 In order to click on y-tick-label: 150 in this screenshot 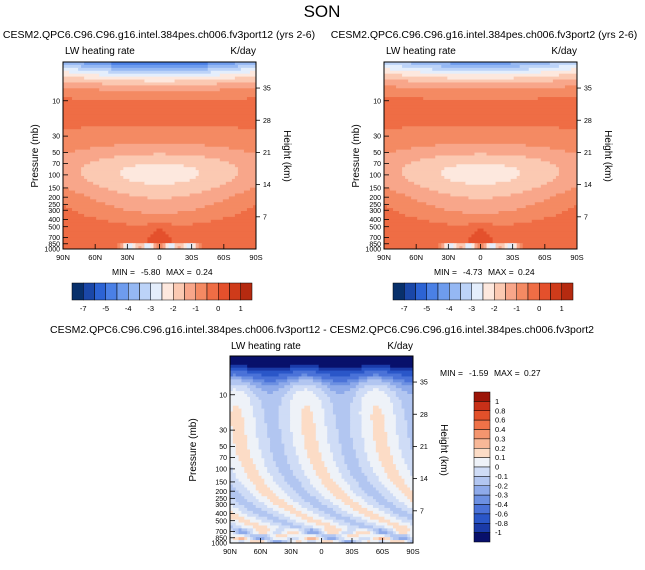, I will do `click(221, 483)`.